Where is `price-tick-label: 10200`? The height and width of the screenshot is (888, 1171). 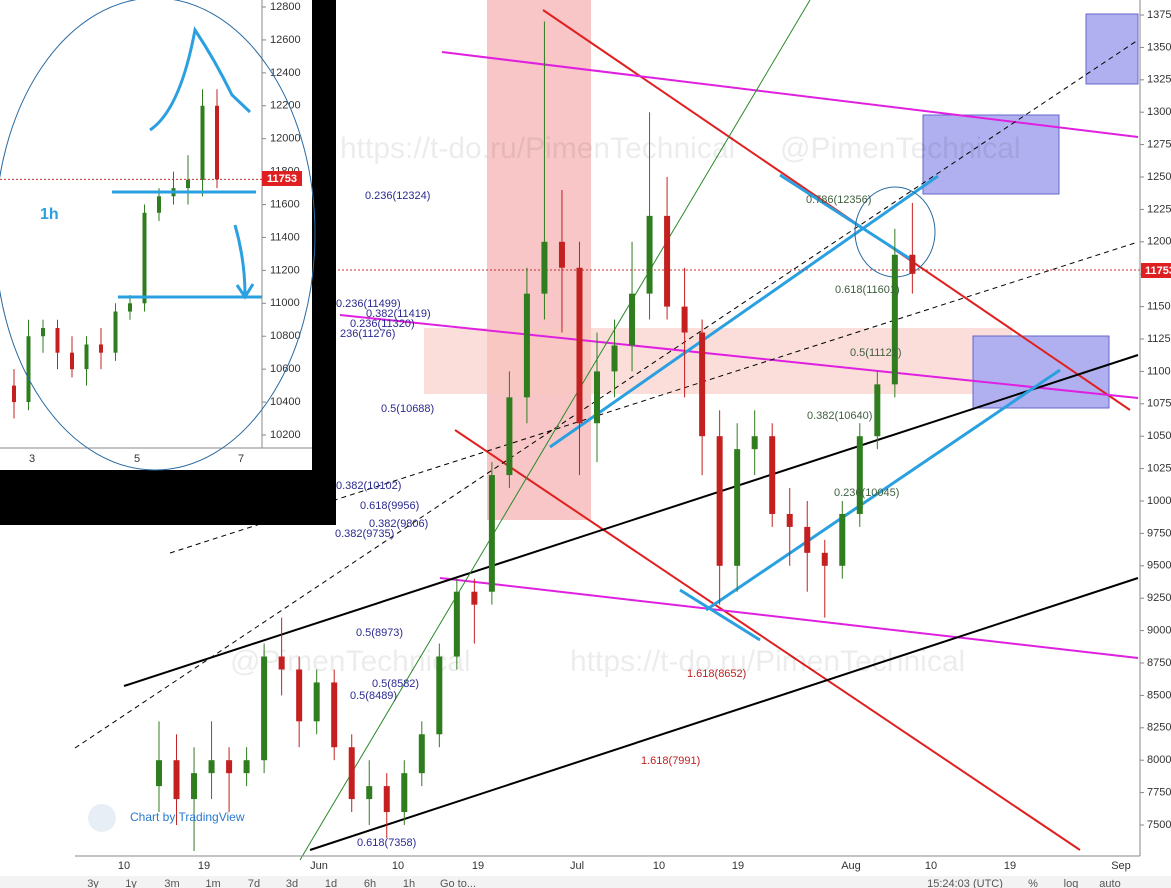 price-tick-label: 10200 is located at coordinates (285, 435).